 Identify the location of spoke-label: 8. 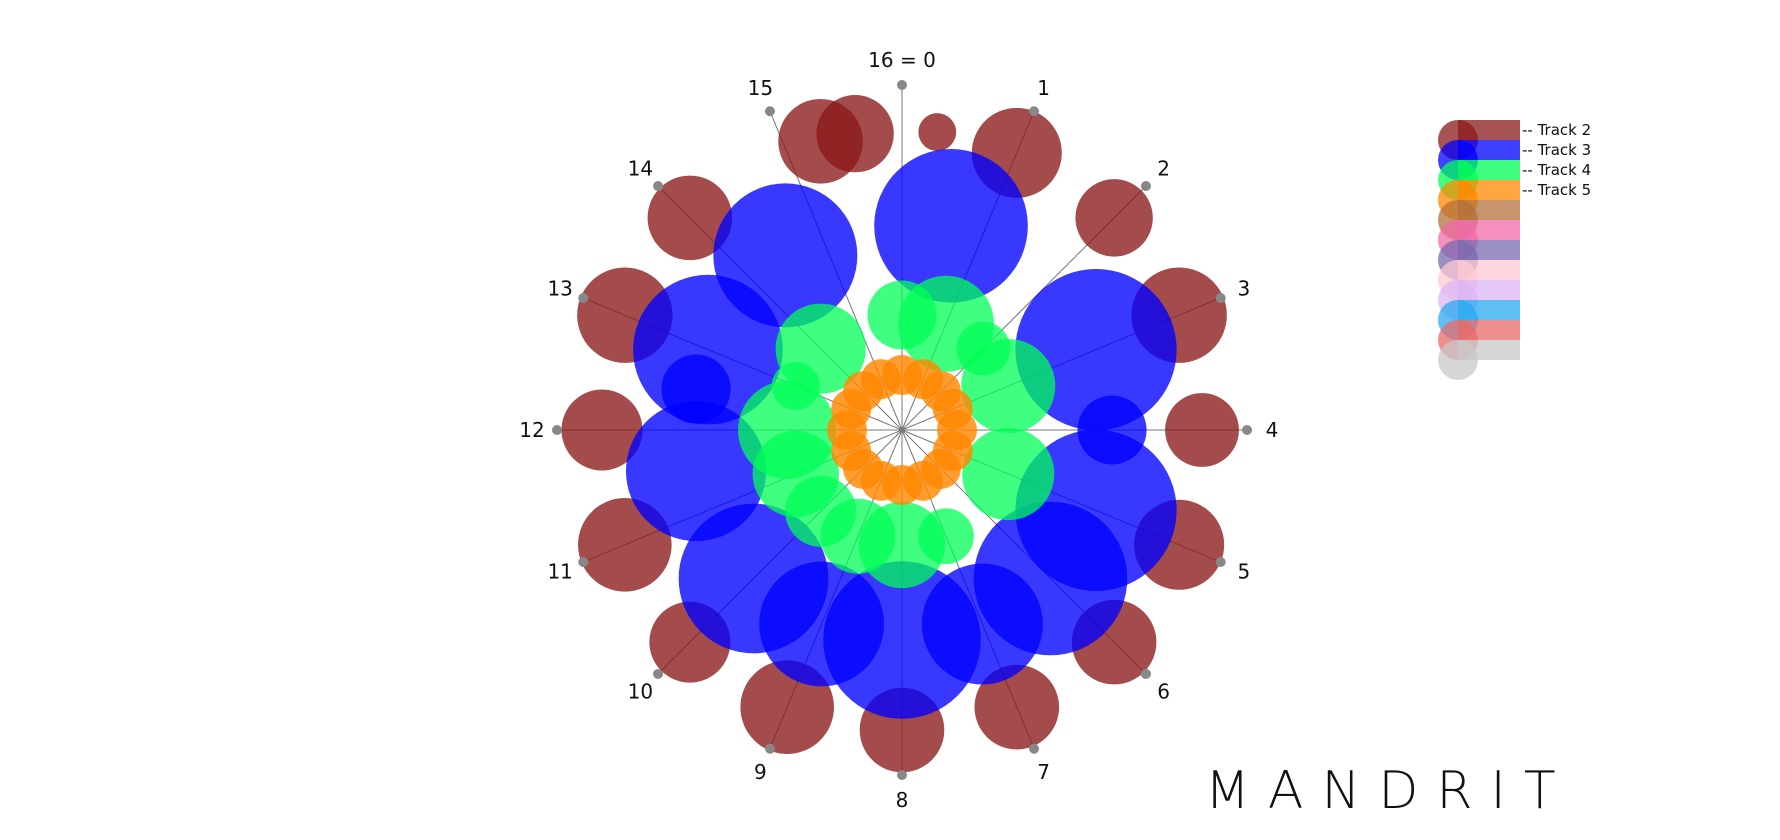
(902, 800).